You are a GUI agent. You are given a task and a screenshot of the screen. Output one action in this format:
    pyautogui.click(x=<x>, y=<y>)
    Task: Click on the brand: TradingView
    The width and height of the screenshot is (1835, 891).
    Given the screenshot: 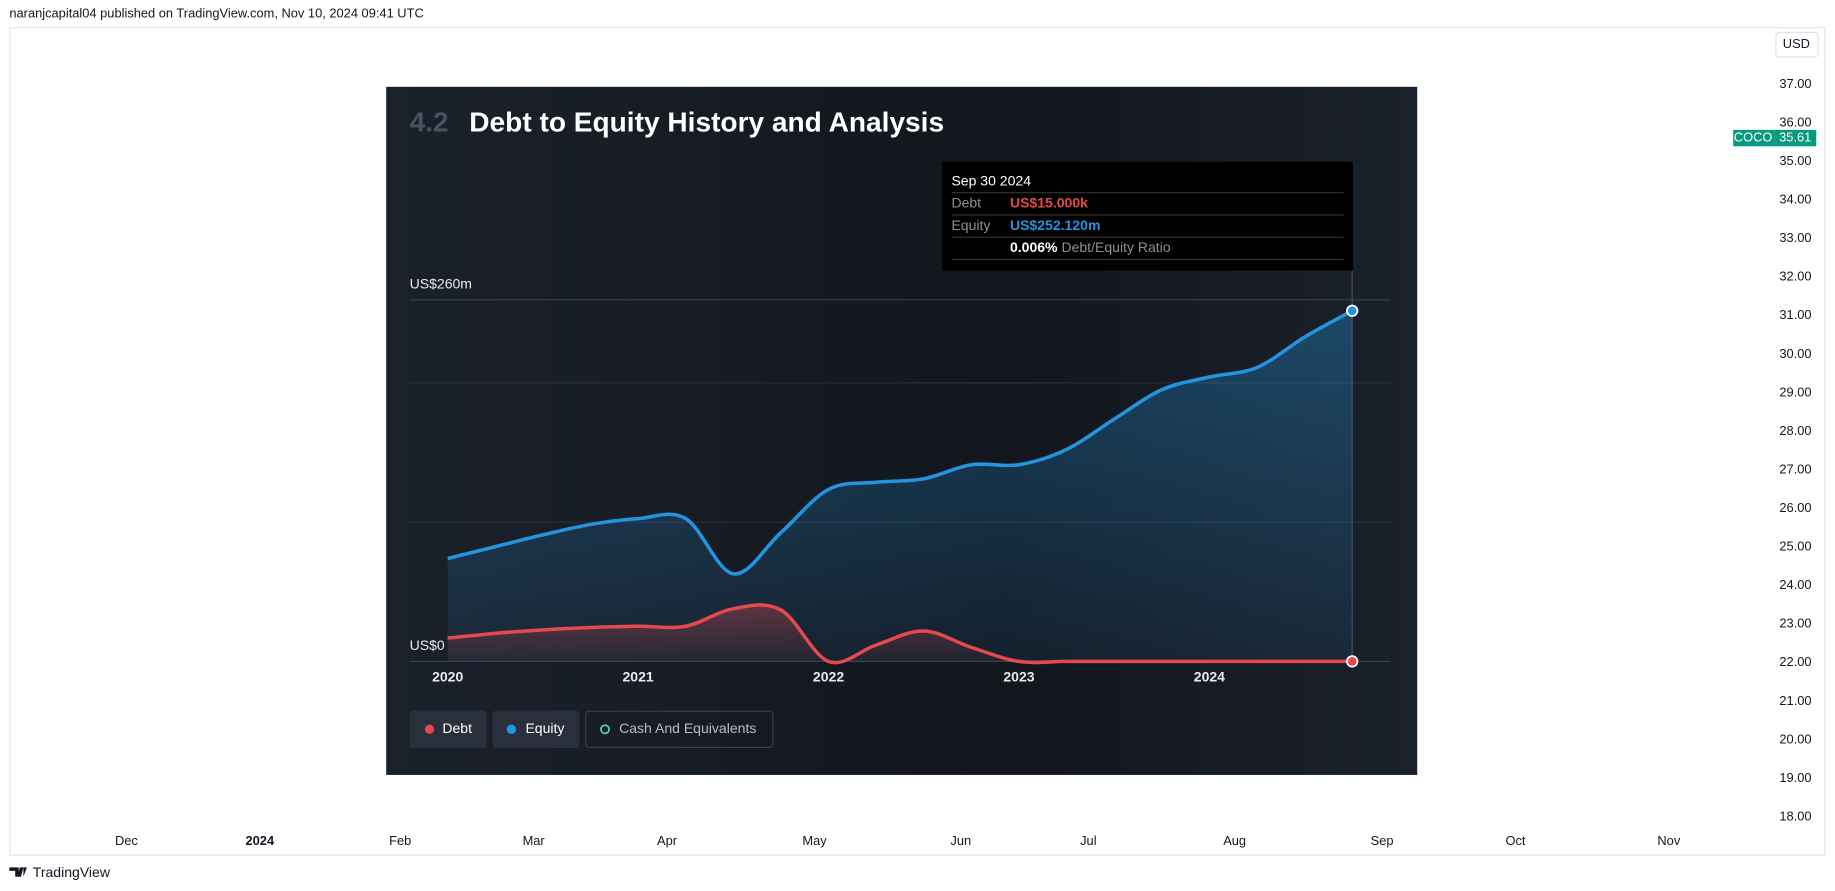 What is the action you would take?
    pyautogui.click(x=72, y=872)
    